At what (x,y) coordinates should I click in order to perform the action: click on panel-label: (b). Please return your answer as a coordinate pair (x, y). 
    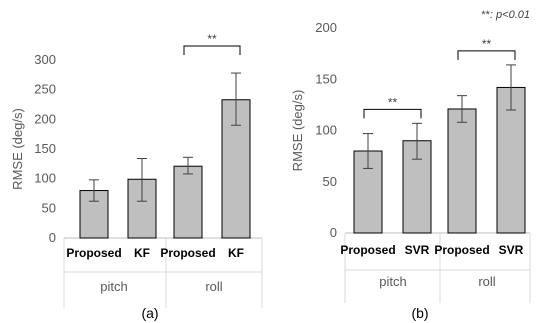
    Looking at the image, I should click on (419, 313).